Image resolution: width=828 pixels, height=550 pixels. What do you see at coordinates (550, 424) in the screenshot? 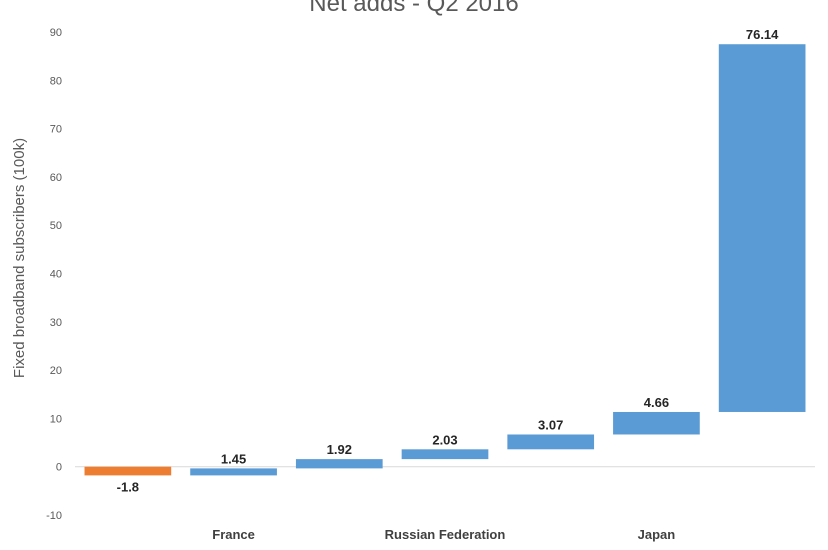
I see `data-label-5: 3.07` at bounding box center [550, 424].